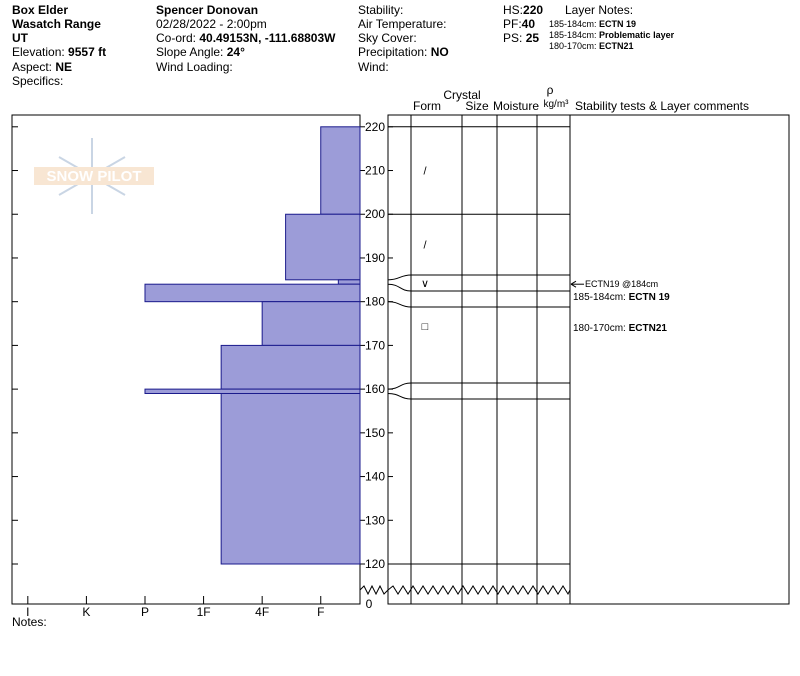 The width and height of the screenshot is (800, 676). I want to click on label: Precipitation:, so click(392, 52).